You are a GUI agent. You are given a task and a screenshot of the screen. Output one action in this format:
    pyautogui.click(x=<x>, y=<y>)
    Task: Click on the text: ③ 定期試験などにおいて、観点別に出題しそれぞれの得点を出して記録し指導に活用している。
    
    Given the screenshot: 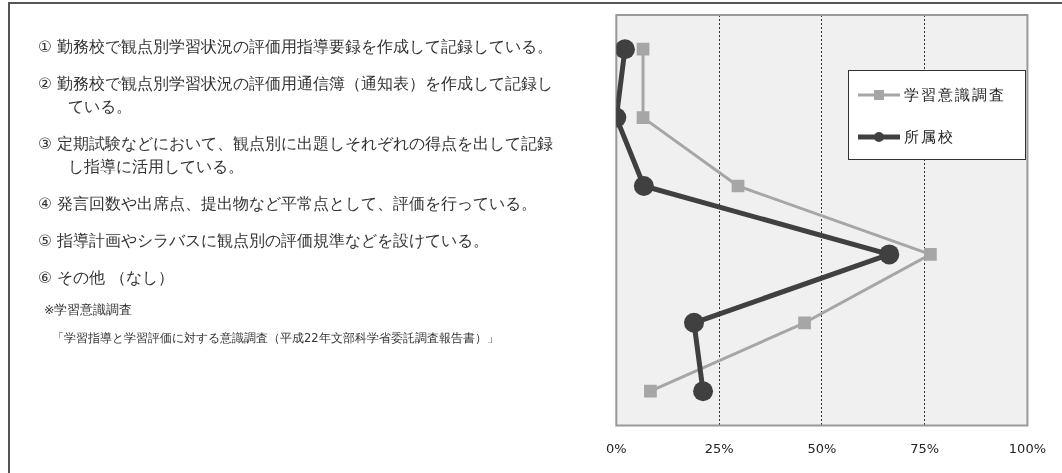 What is the action you would take?
    pyautogui.click(x=296, y=156)
    